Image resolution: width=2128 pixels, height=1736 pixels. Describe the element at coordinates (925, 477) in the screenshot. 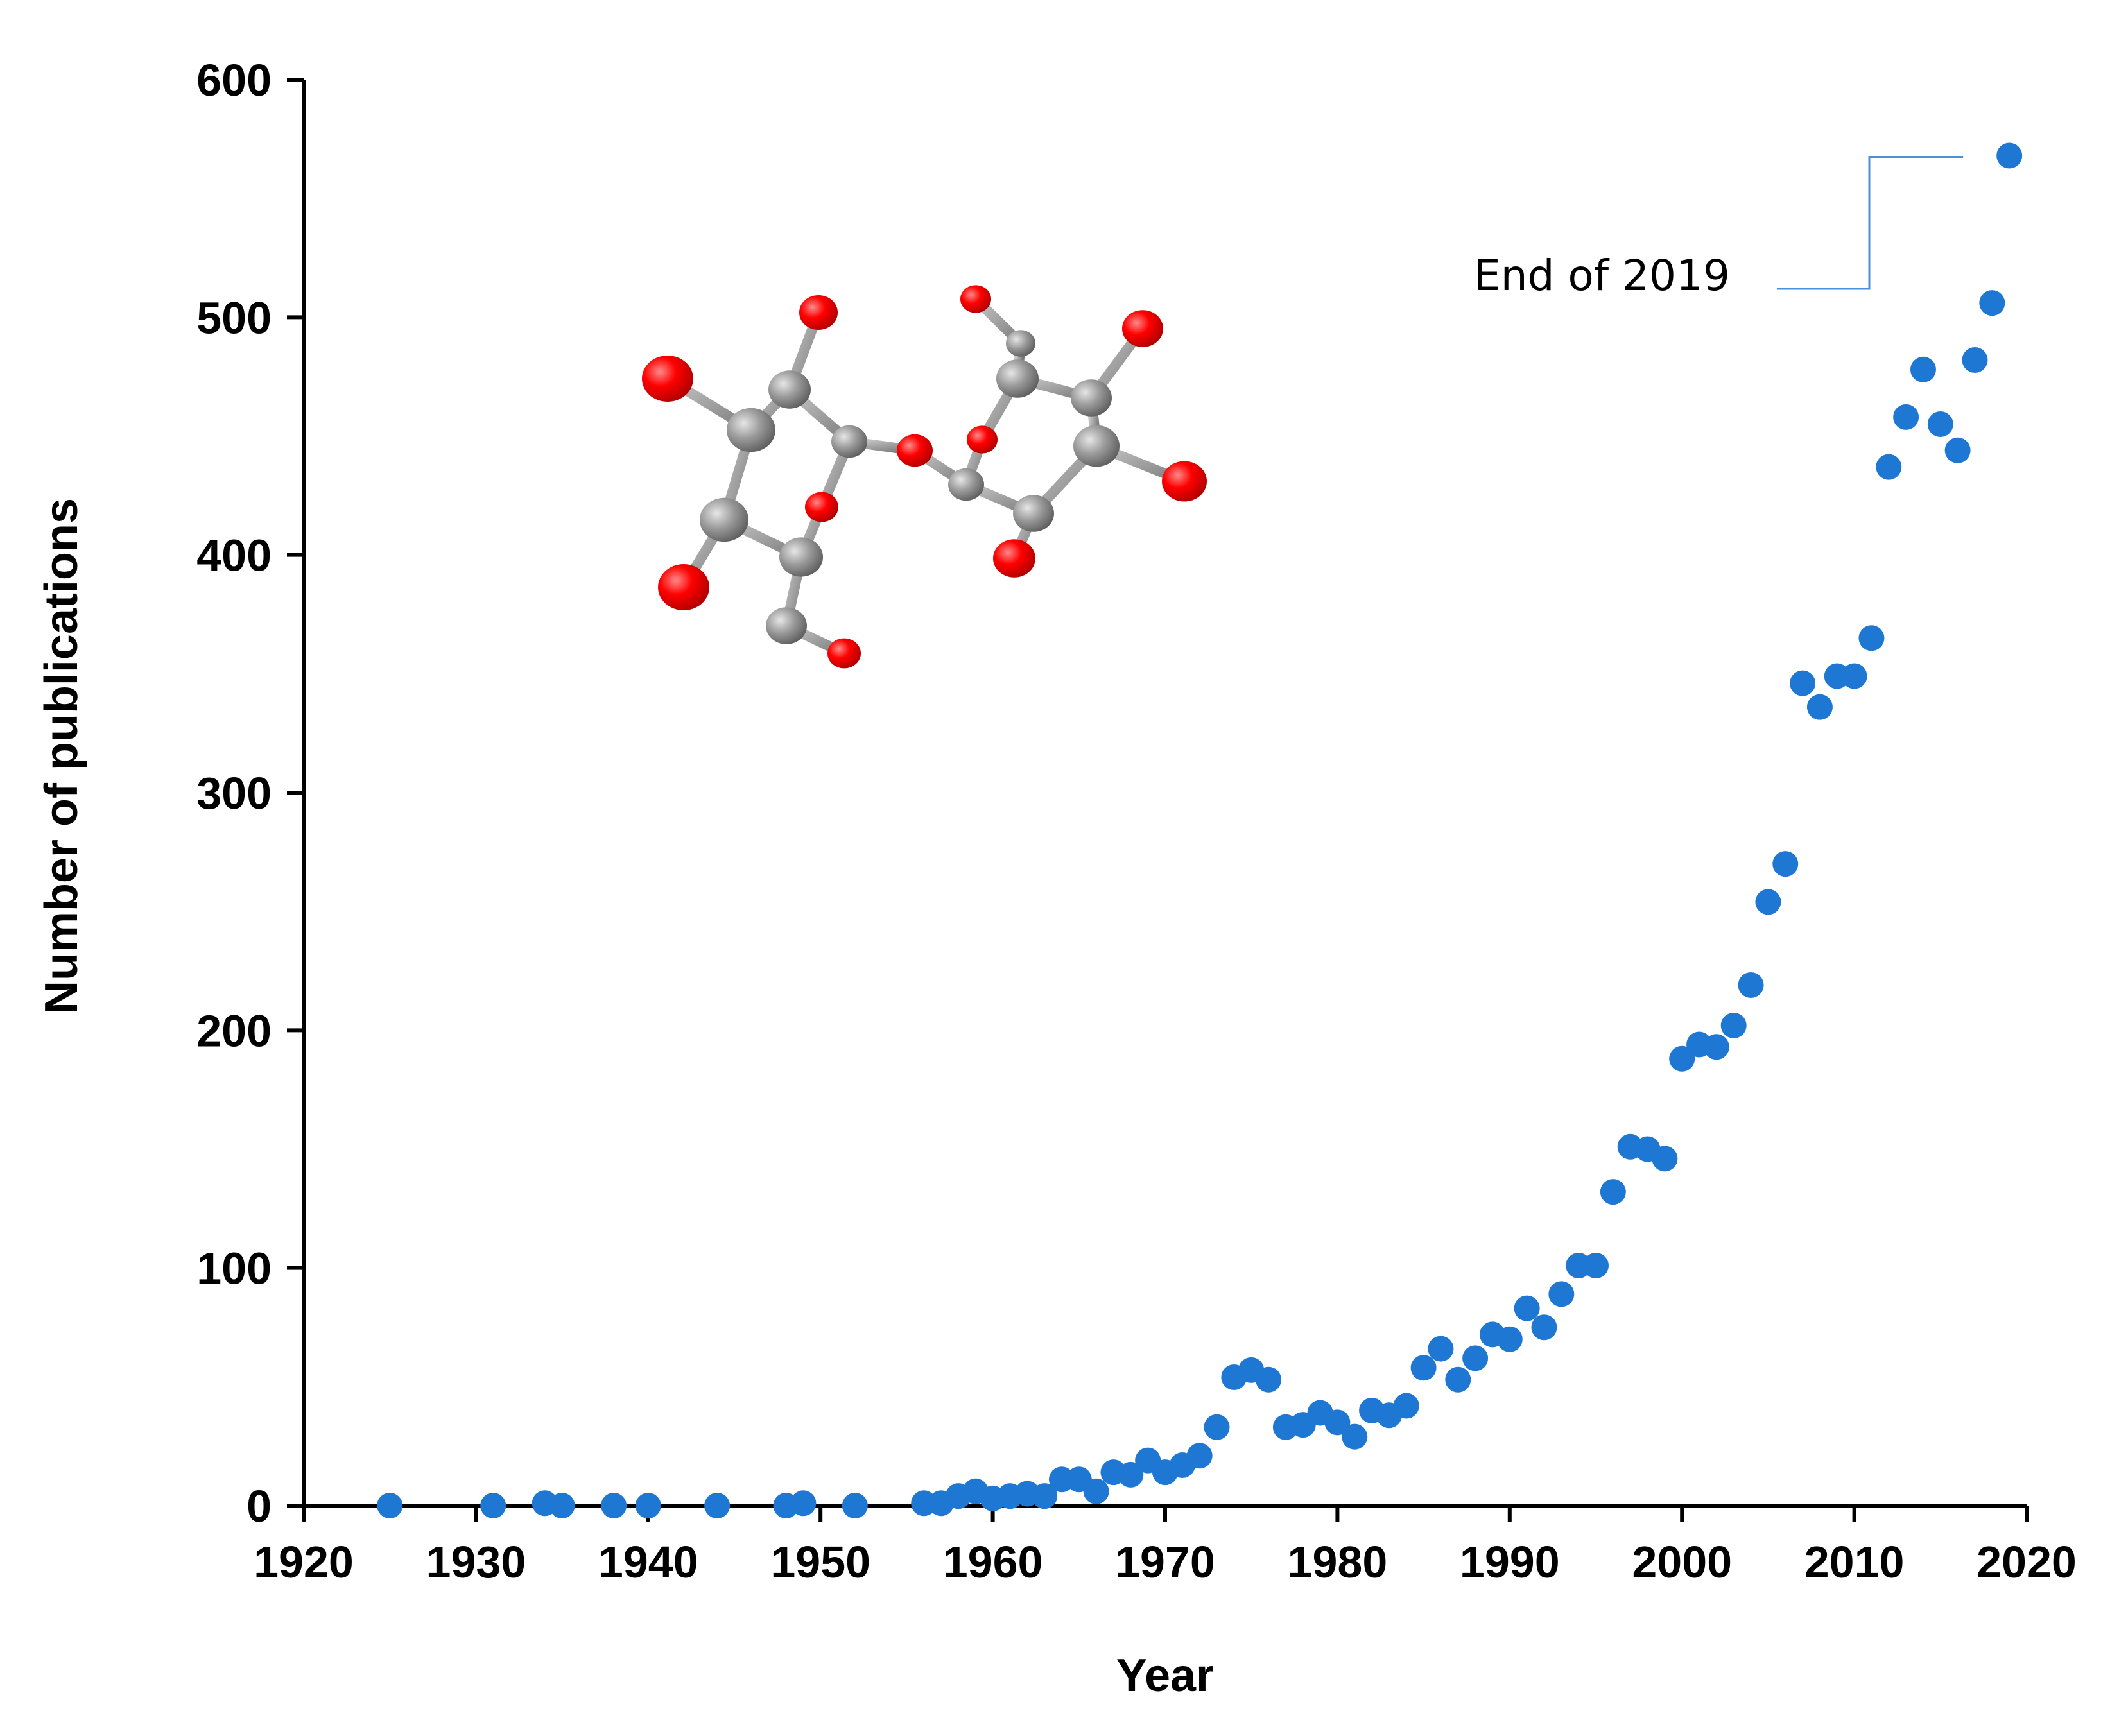

I see `disaccharide-molecule-icon` at that location.